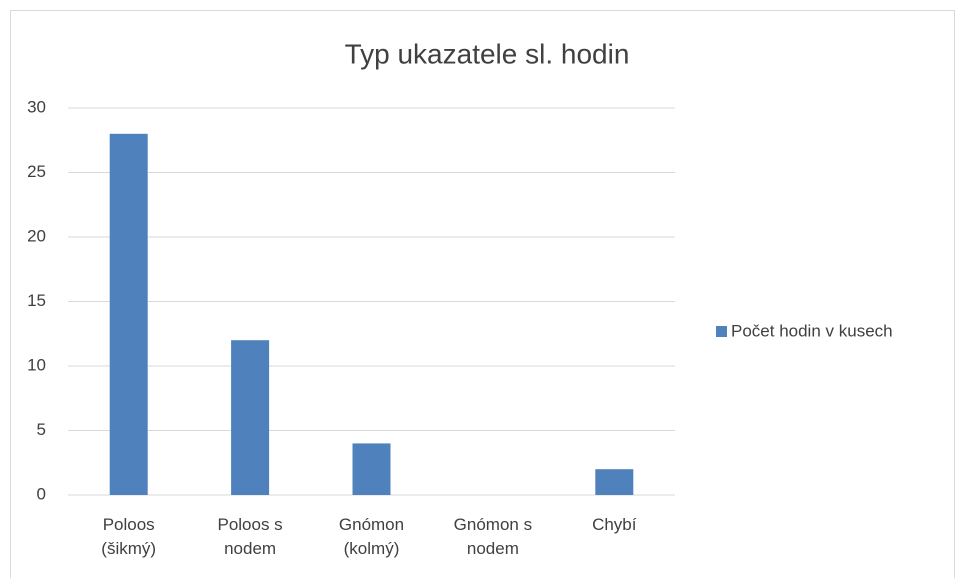  What do you see at coordinates (487, 53) in the screenshot?
I see `chart-title: Typ ukazatele sl. hodin` at bounding box center [487, 53].